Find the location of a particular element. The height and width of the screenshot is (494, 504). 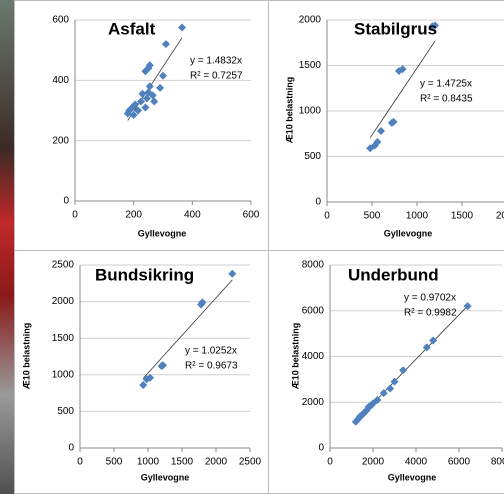

chart-title: Underbund is located at coordinates (393, 274).